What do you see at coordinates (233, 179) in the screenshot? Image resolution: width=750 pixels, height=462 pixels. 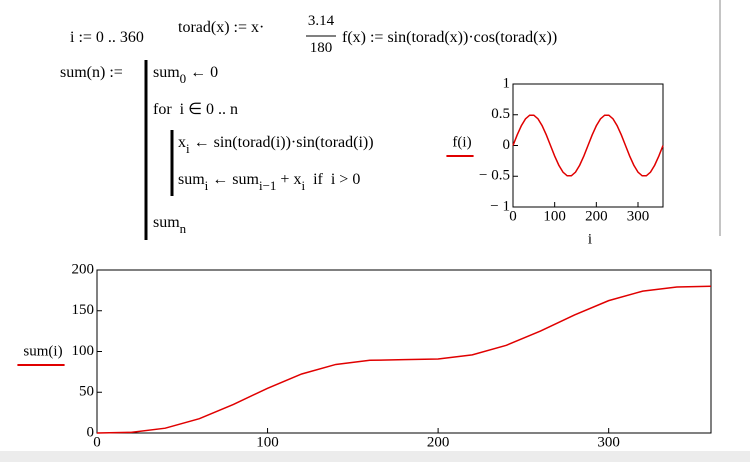 I see `text: ← sum` at bounding box center [233, 179].